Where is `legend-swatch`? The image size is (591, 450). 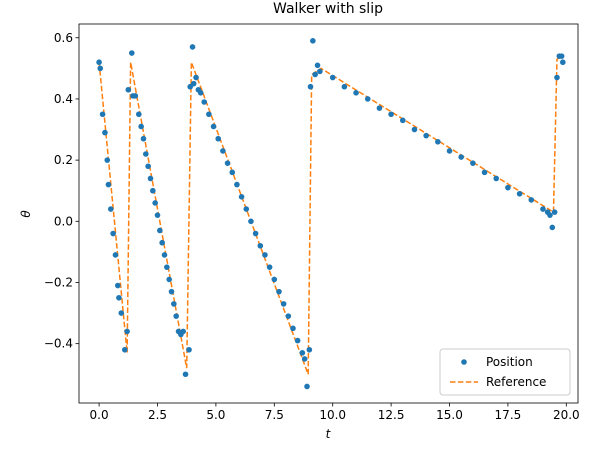
legend-swatch is located at coordinates (464, 362).